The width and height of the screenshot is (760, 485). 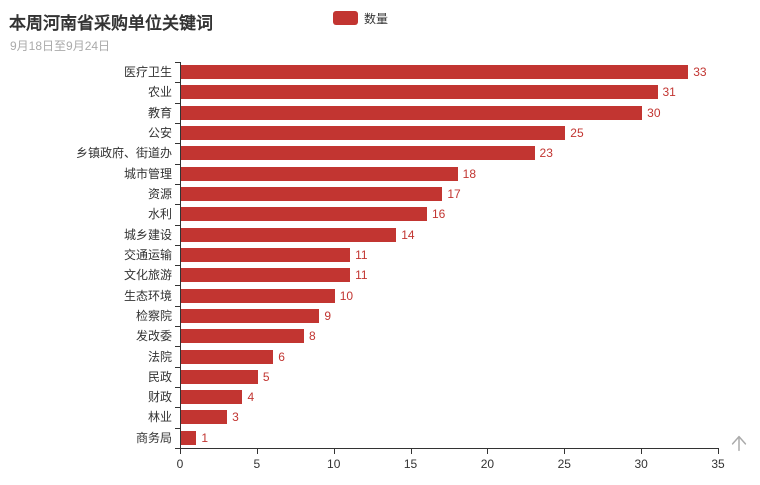 What do you see at coordinates (159, 397) in the screenshot?
I see `category-label: 财政` at bounding box center [159, 397].